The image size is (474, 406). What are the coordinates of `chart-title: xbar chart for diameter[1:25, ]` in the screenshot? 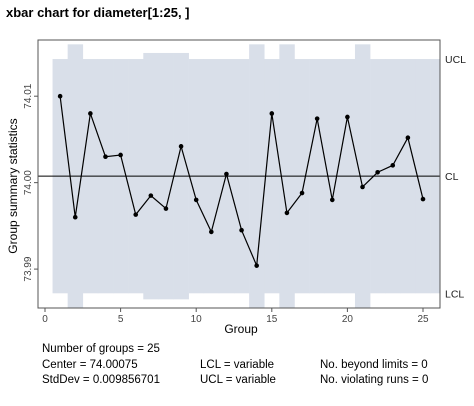 It's located at (98, 12).